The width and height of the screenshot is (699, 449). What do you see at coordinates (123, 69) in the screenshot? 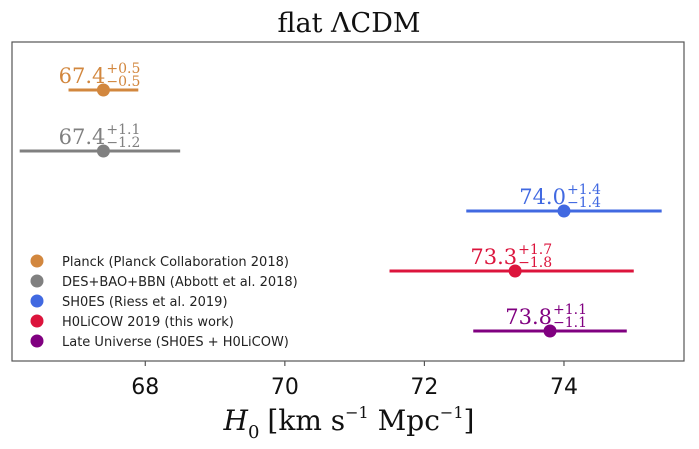
I see `plus-error-label: +0.5` at bounding box center [123, 69].